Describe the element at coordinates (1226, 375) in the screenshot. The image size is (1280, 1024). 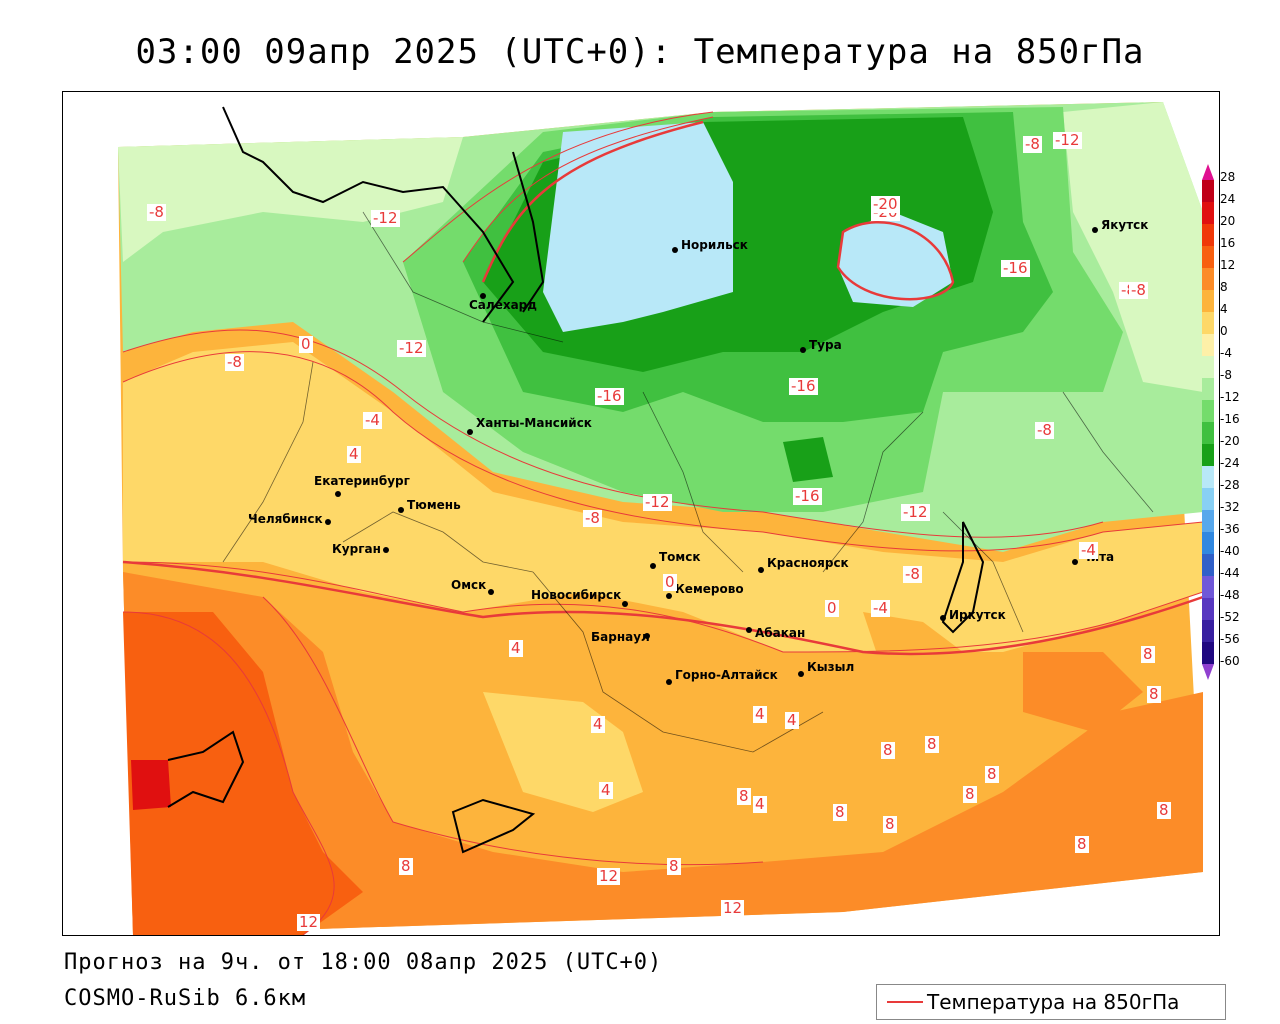
I see `colorbar-tick-label: -8` at that location.